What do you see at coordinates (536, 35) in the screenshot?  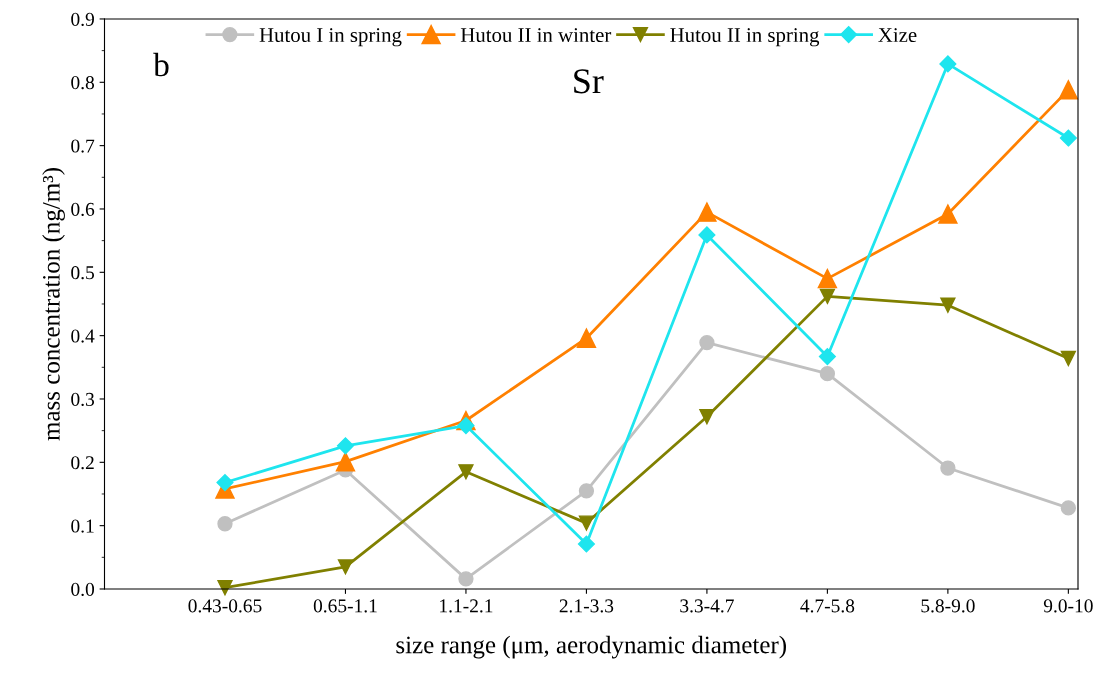 I see `legend-label: Hutou II in winter` at bounding box center [536, 35].